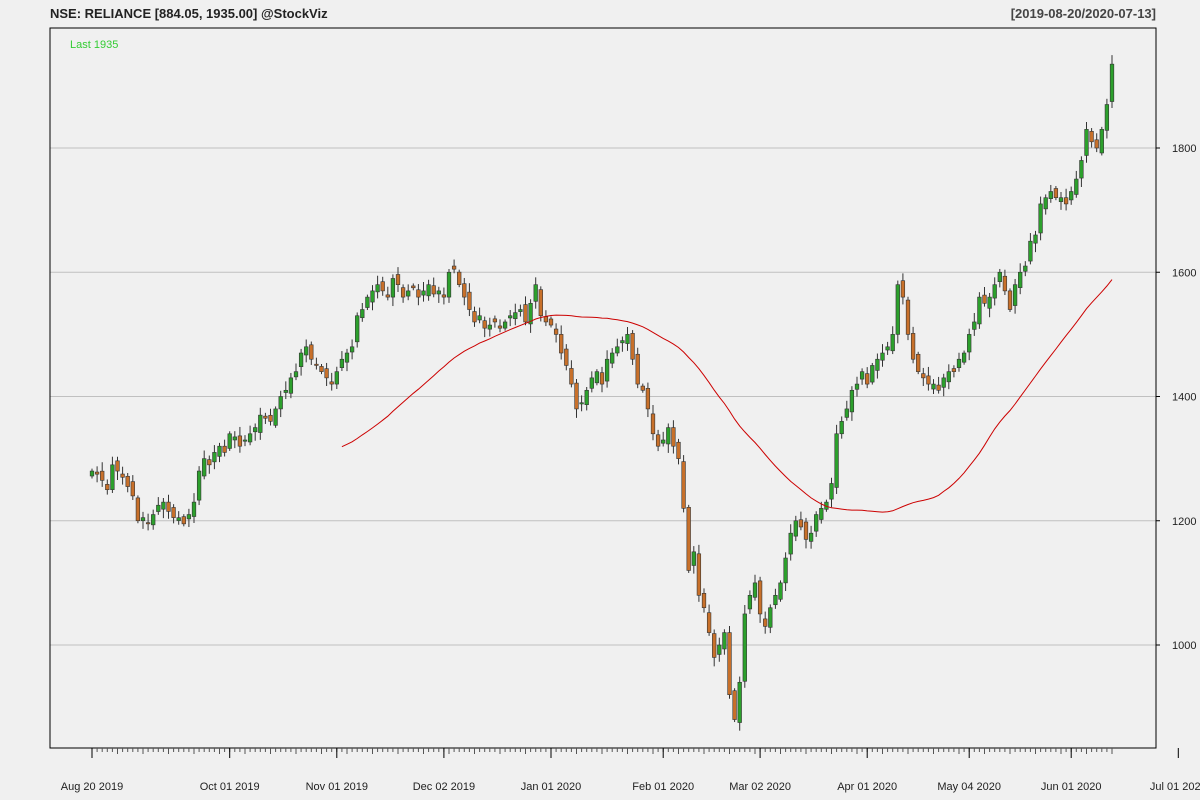  What do you see at coordinates (760, 787) in the screenshot?
I see `x-tick-label: Mar 02 2020` at bounding box center [760, 787].